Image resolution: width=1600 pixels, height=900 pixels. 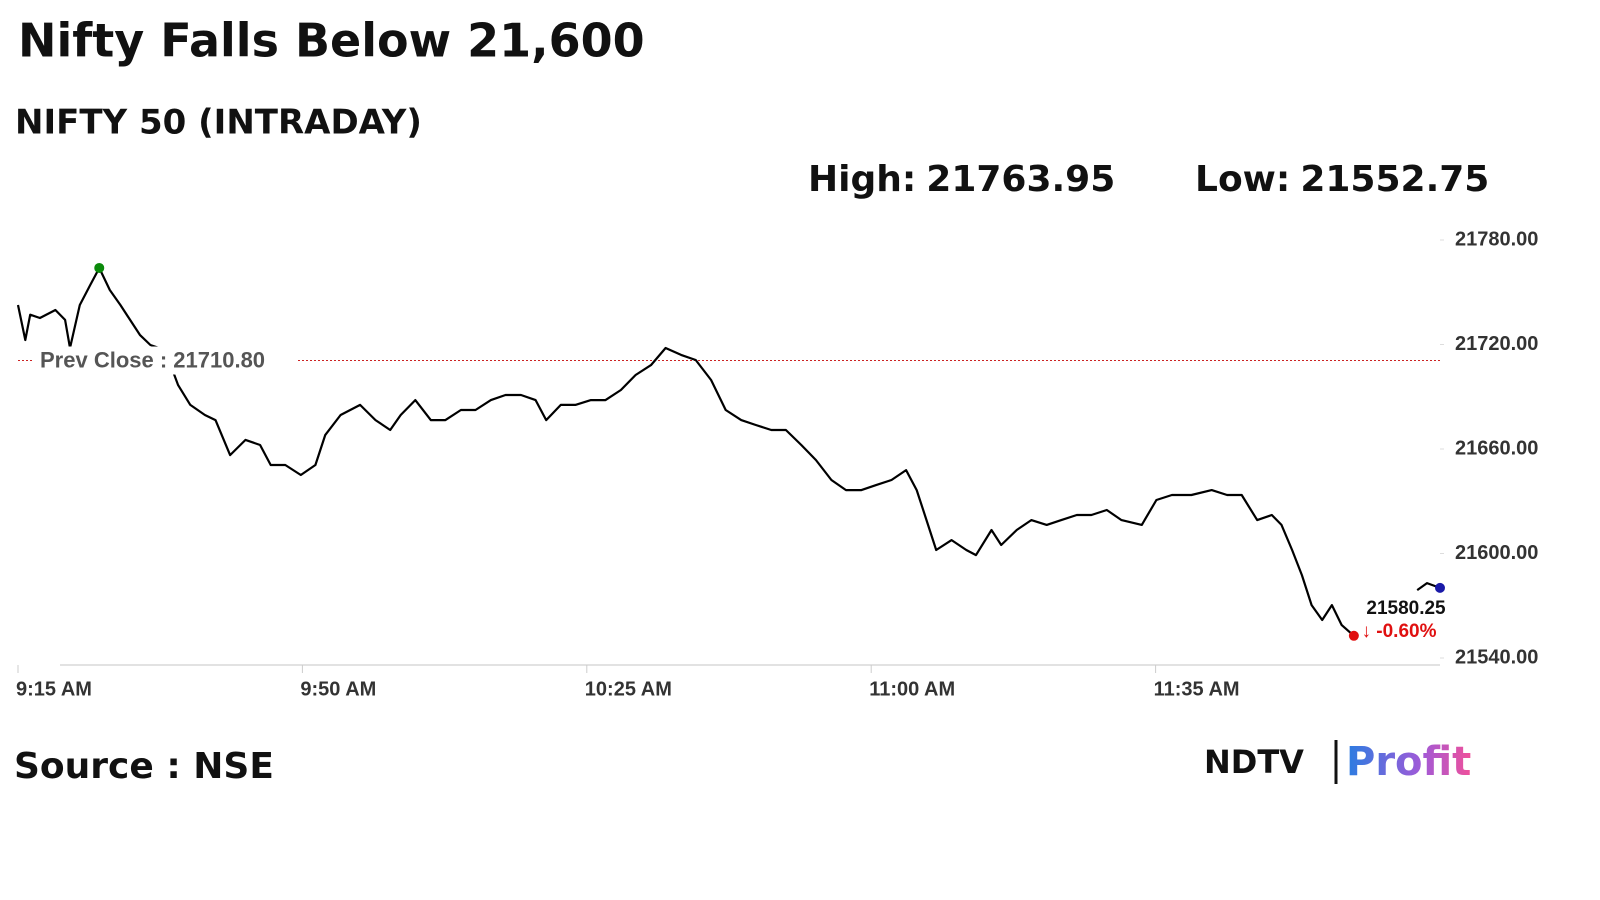 What do you see at coordinates (152, 359) in the screenshot?
I see `prev-close-label: Prev Close : 21710.80` at bounding box center [152, 359].